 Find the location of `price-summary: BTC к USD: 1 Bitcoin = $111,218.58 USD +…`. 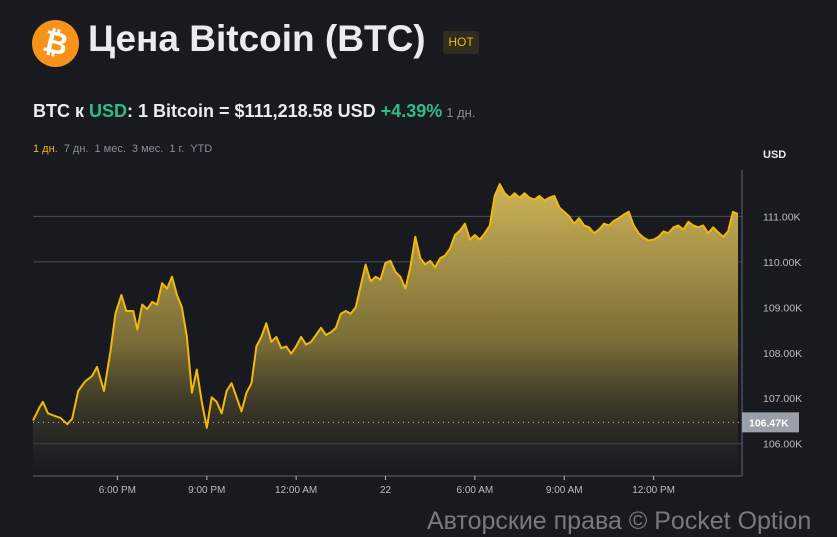

price-summary: BTC к USD: 1 Bitcoin = $111,218.58 USD +… is located at coordinates (254, 111).